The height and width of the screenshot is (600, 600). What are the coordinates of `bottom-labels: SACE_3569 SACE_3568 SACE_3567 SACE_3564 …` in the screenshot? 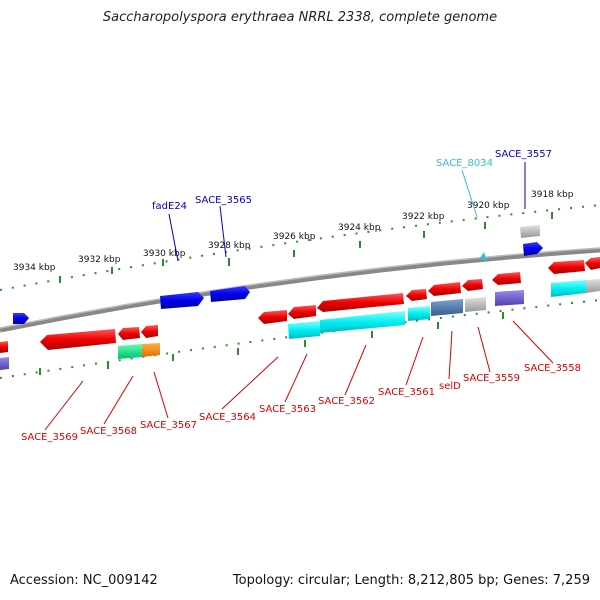 It's located at (301, 403).